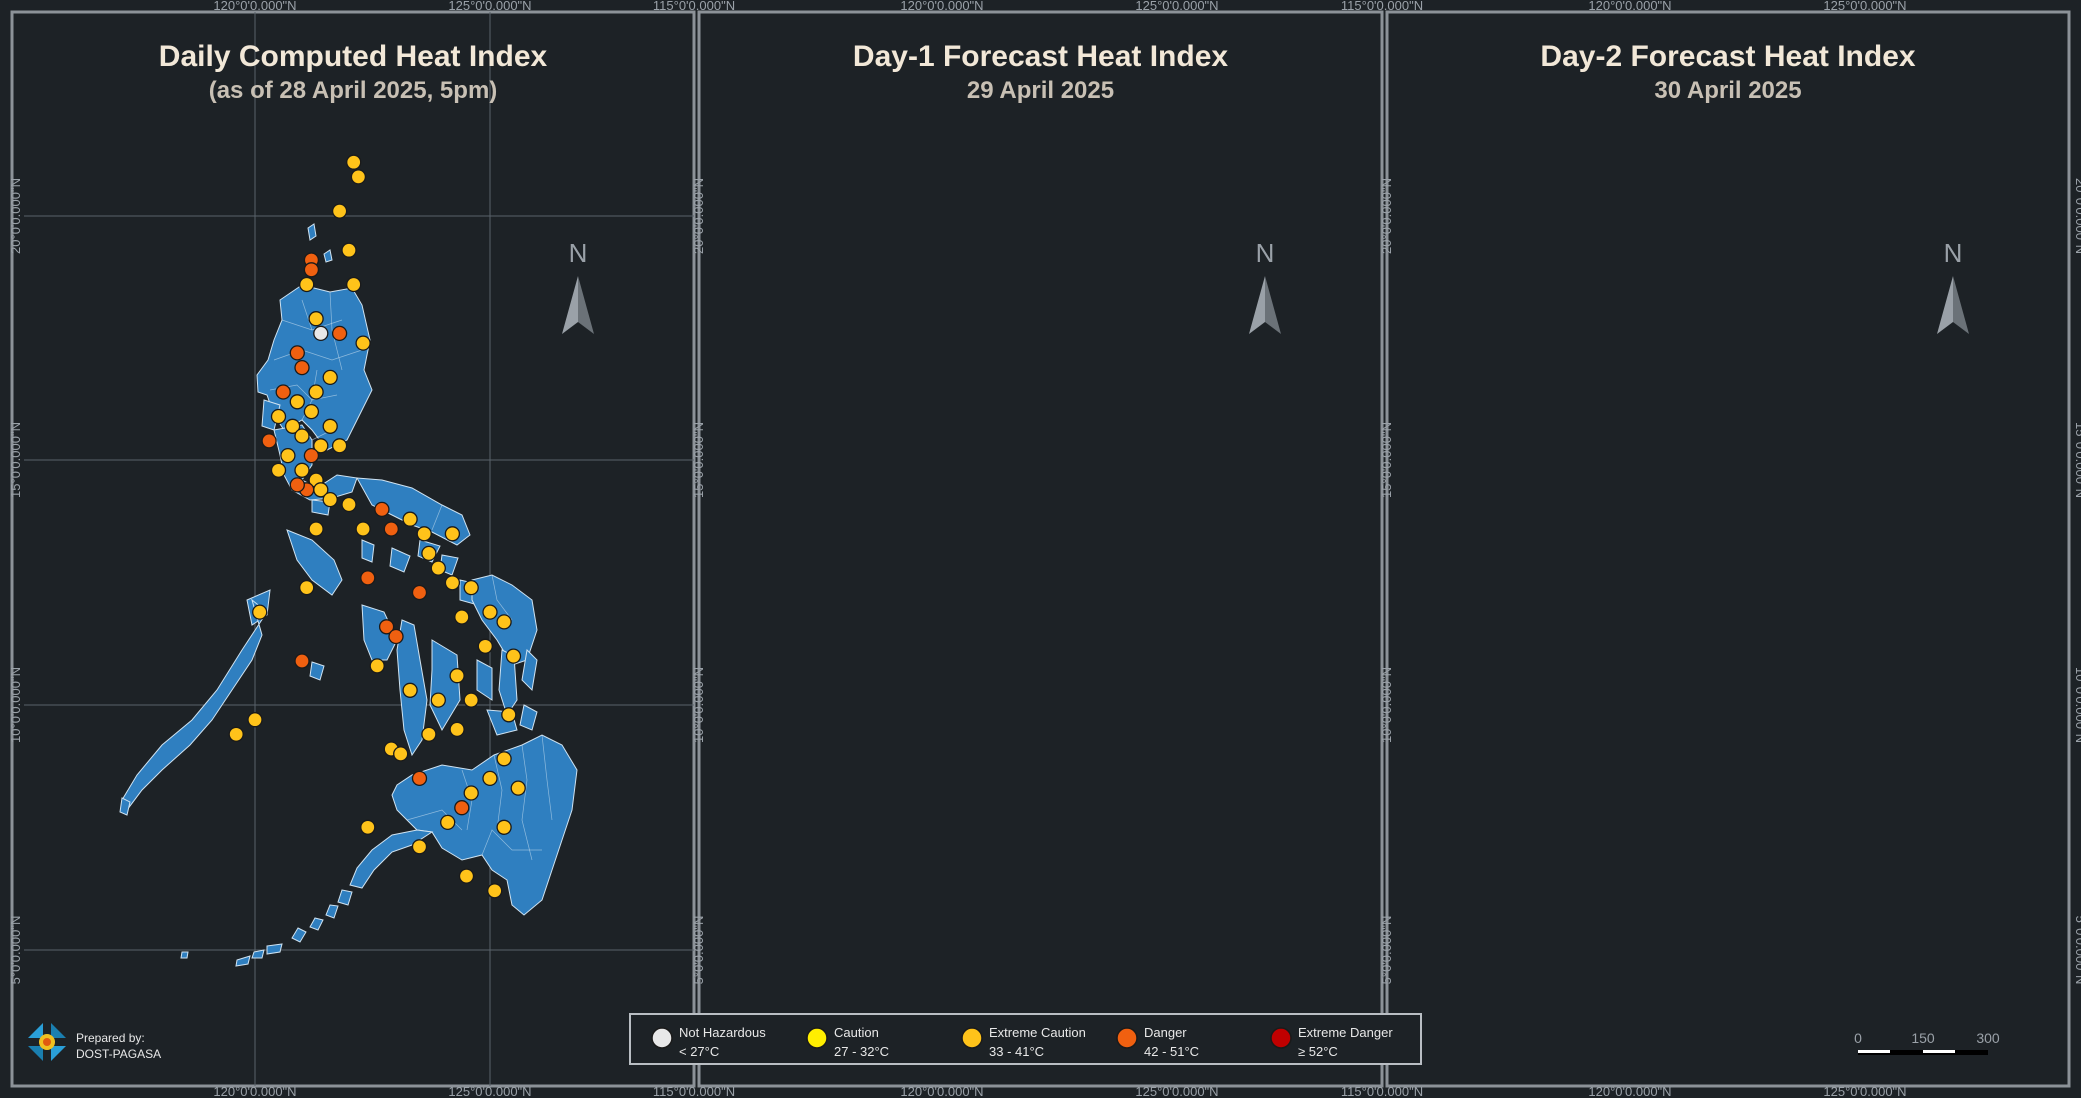 The image size is (2081, 1098). I want to click on longitude-label-top: 125°0'0.000"N, so click(1176, 6).